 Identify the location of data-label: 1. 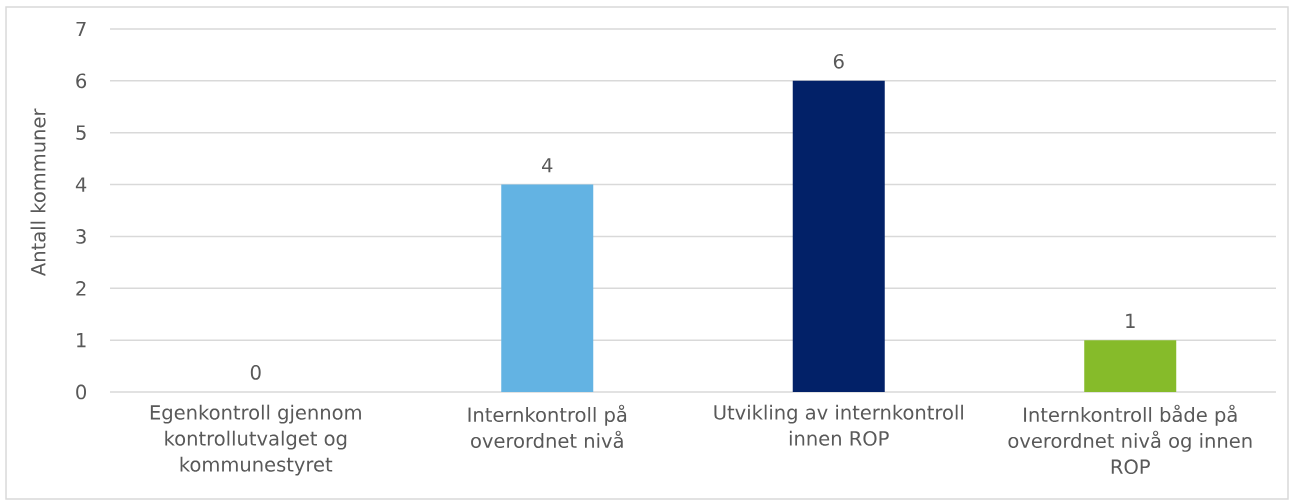
(1130, 320).